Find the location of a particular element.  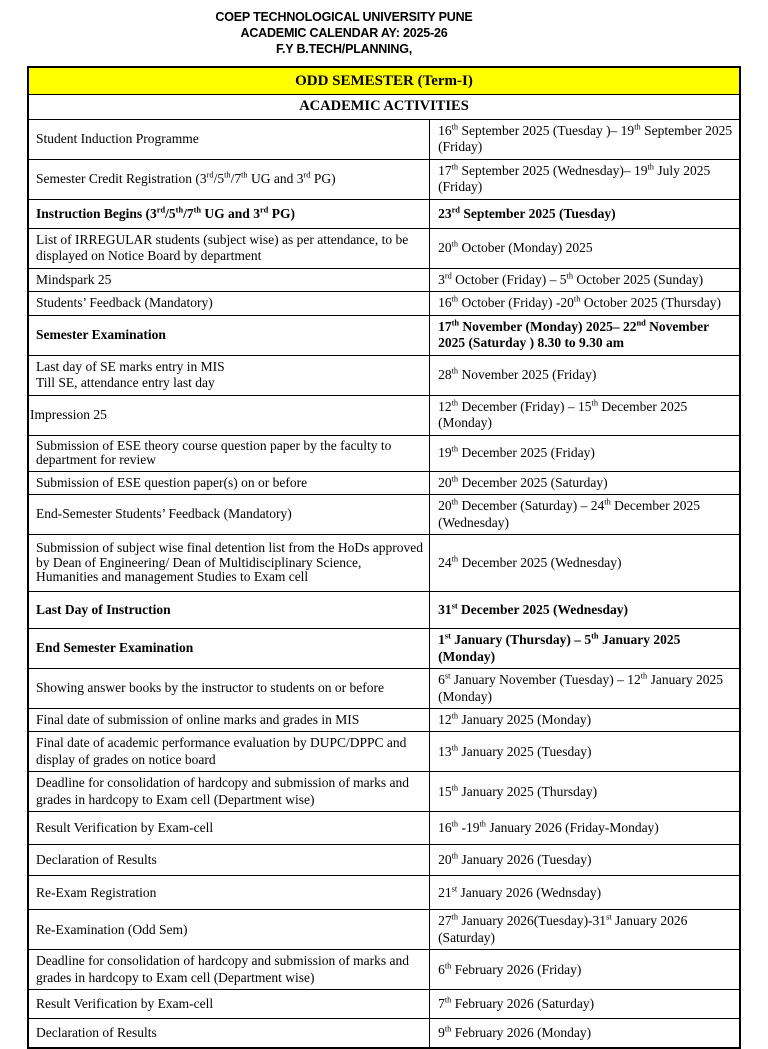

date-cell: 15th January 2025 (Thursday) is located at coordinates (585, 792).